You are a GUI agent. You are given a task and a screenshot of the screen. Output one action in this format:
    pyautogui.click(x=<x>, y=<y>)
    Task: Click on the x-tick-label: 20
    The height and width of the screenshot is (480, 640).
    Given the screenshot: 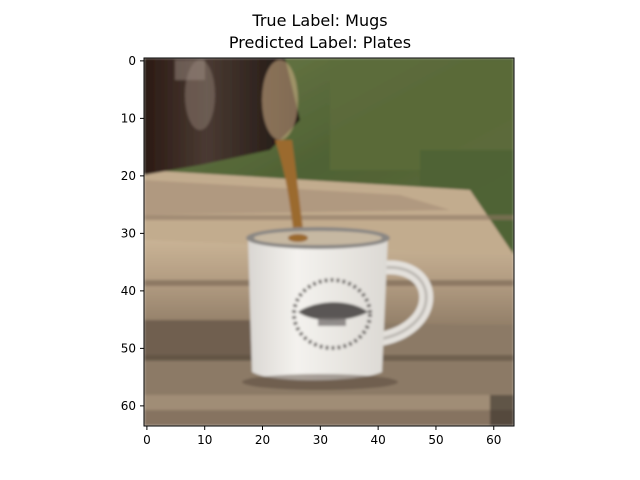 What is the action you would take?
    pyautogui.click(x=262, y=440)
    